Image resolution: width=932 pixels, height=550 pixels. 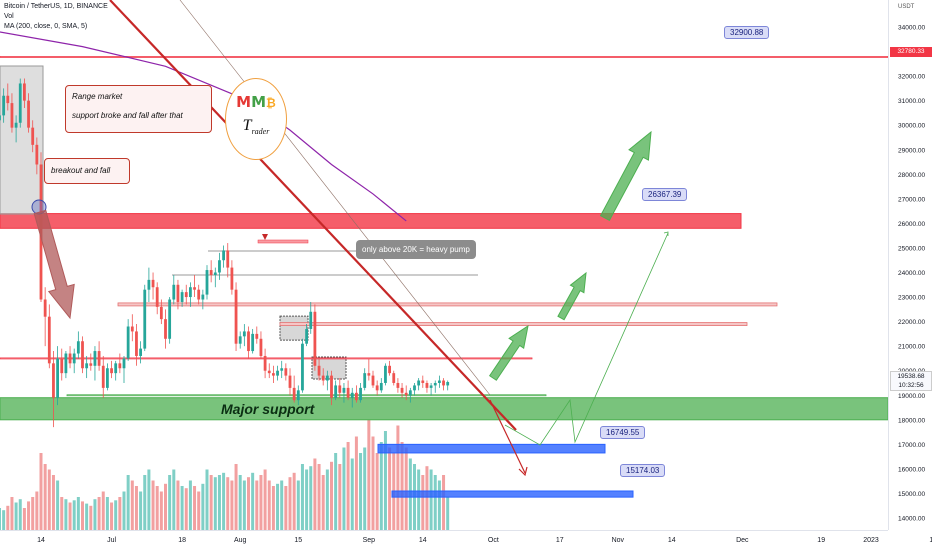 I want to click on logo-bitcoin: ₿, so click(x=271, y=103).